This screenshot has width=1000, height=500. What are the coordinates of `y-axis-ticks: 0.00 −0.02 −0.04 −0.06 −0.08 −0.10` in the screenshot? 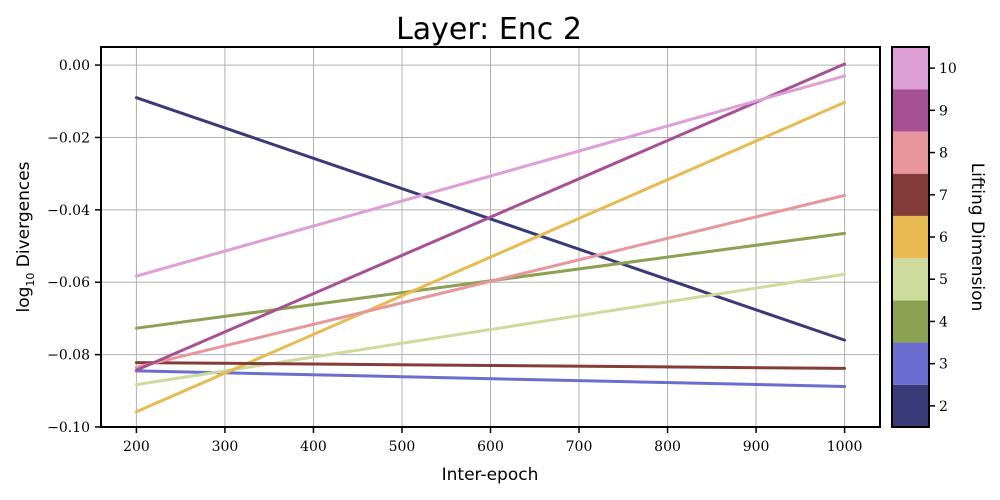 It's located at (74, 247).